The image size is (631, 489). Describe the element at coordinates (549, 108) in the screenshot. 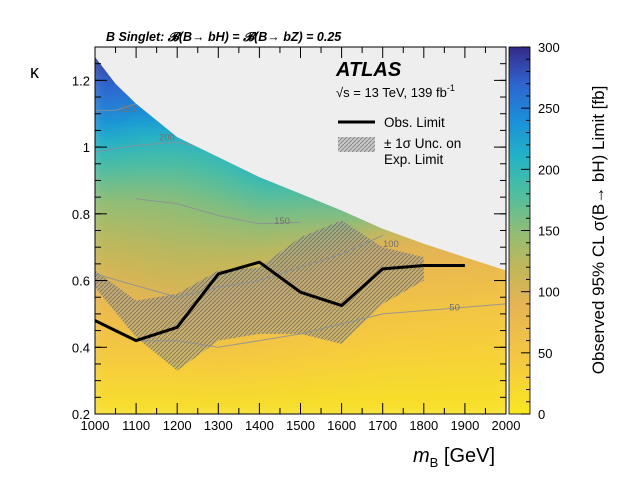

I see `z-tick-label: 250` at that location.